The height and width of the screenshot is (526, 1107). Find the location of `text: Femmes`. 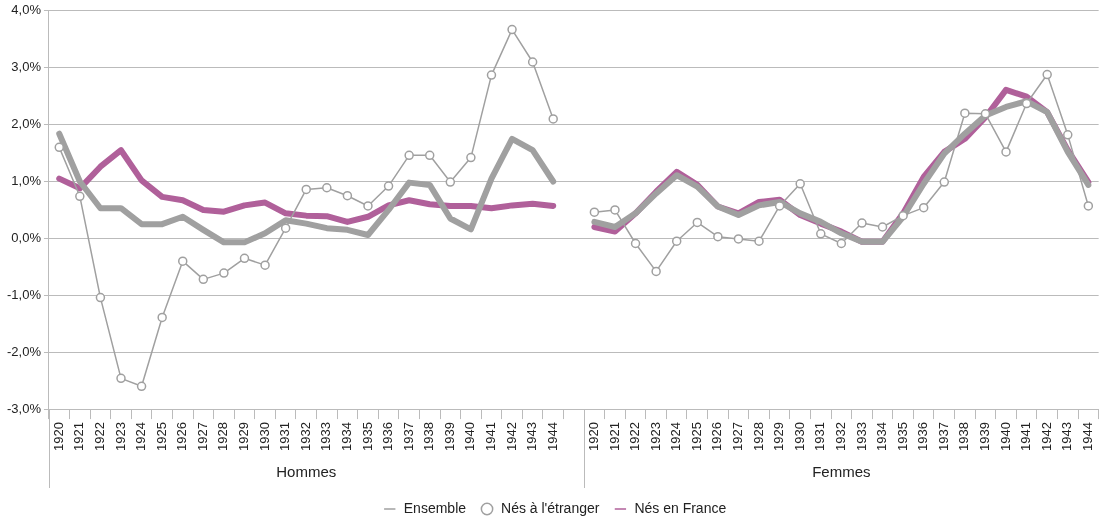

text: Femmes is located at coordinates (841, 472).